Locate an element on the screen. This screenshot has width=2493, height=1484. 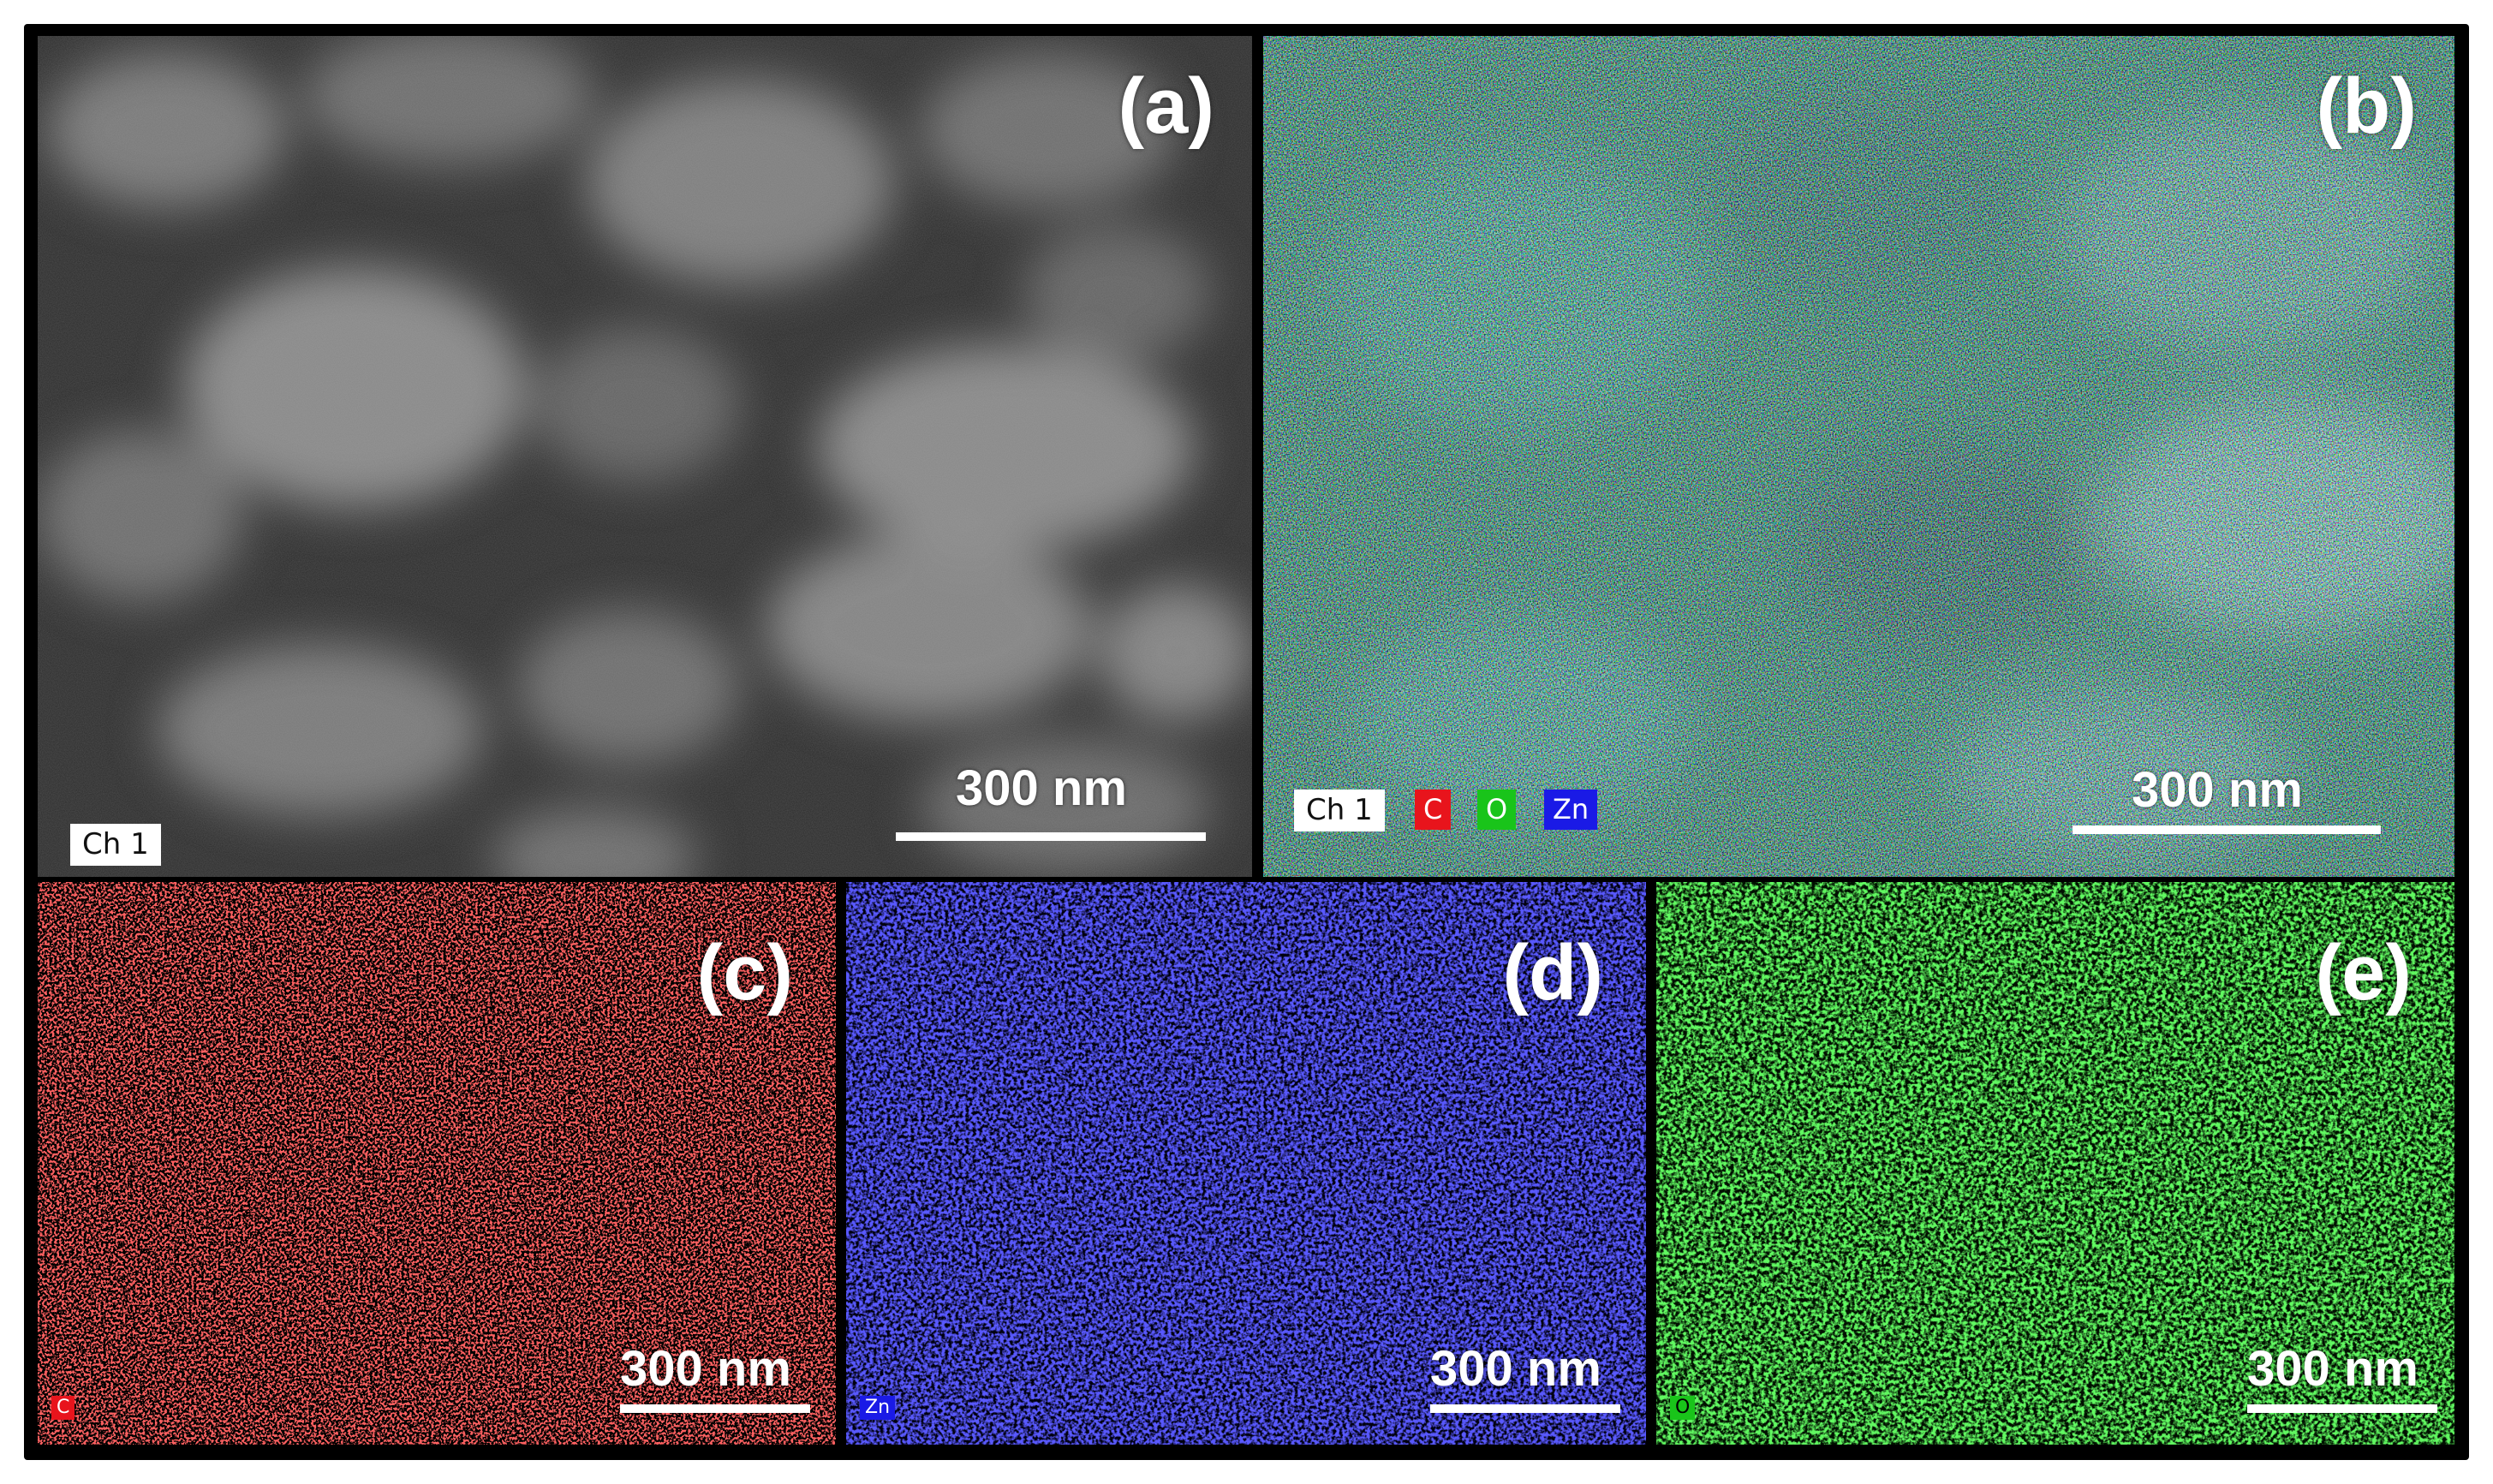
panel-label-d: (d) is located at coordinates (1552, 973).